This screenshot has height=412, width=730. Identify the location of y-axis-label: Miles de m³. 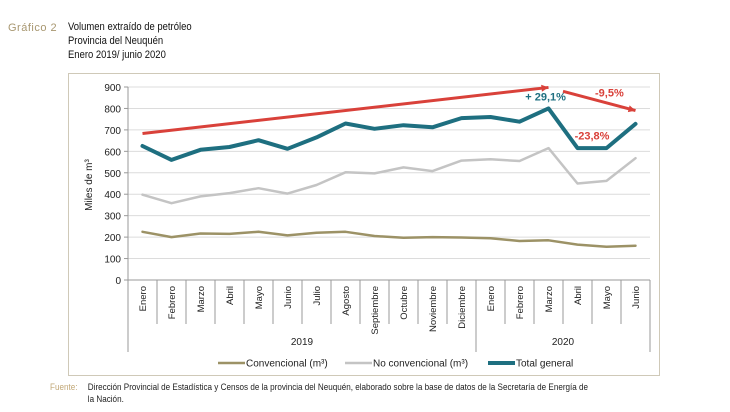
(89, 184).